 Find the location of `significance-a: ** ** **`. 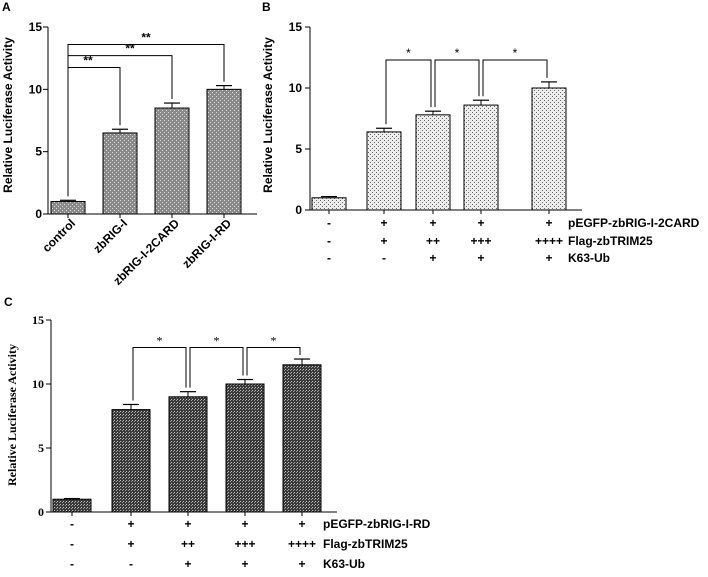

significance-a: ** ** ** is located at coordinates (146, 113).